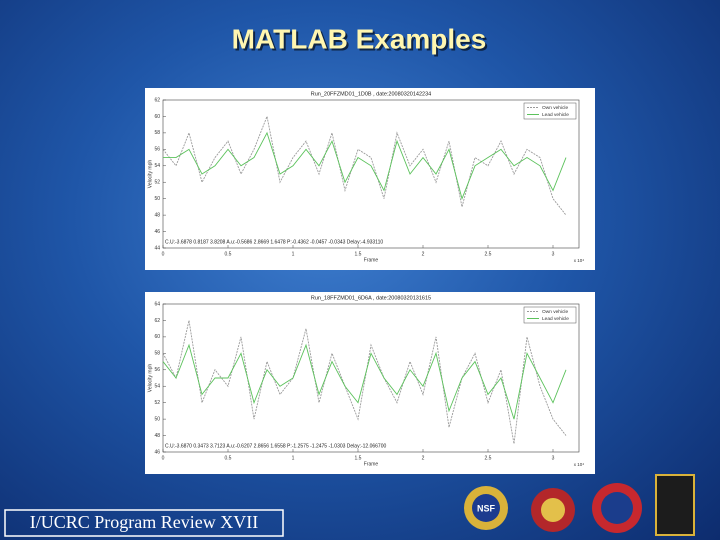 The width and height of the screenshot is (720, 540). Describe the element at coordinates (157, 248) in the screenshot. I see `y-tick-label: 44` at that location.